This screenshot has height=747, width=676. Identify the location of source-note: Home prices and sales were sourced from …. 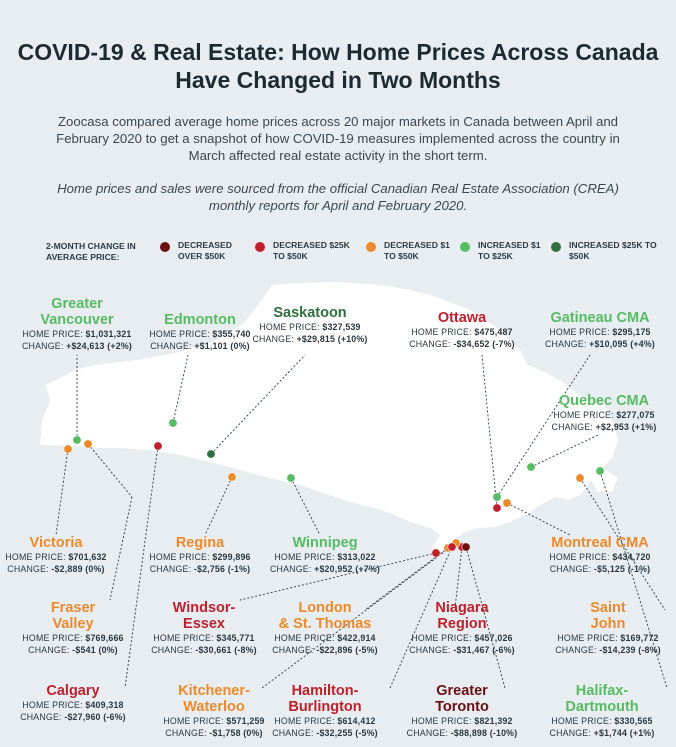
(338, 197).